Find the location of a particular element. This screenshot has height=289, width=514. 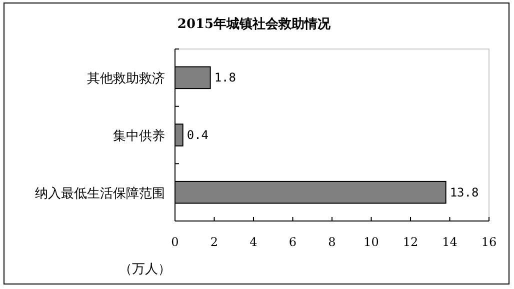

x-tick-label: 0 is located at coordinates (175, 242).